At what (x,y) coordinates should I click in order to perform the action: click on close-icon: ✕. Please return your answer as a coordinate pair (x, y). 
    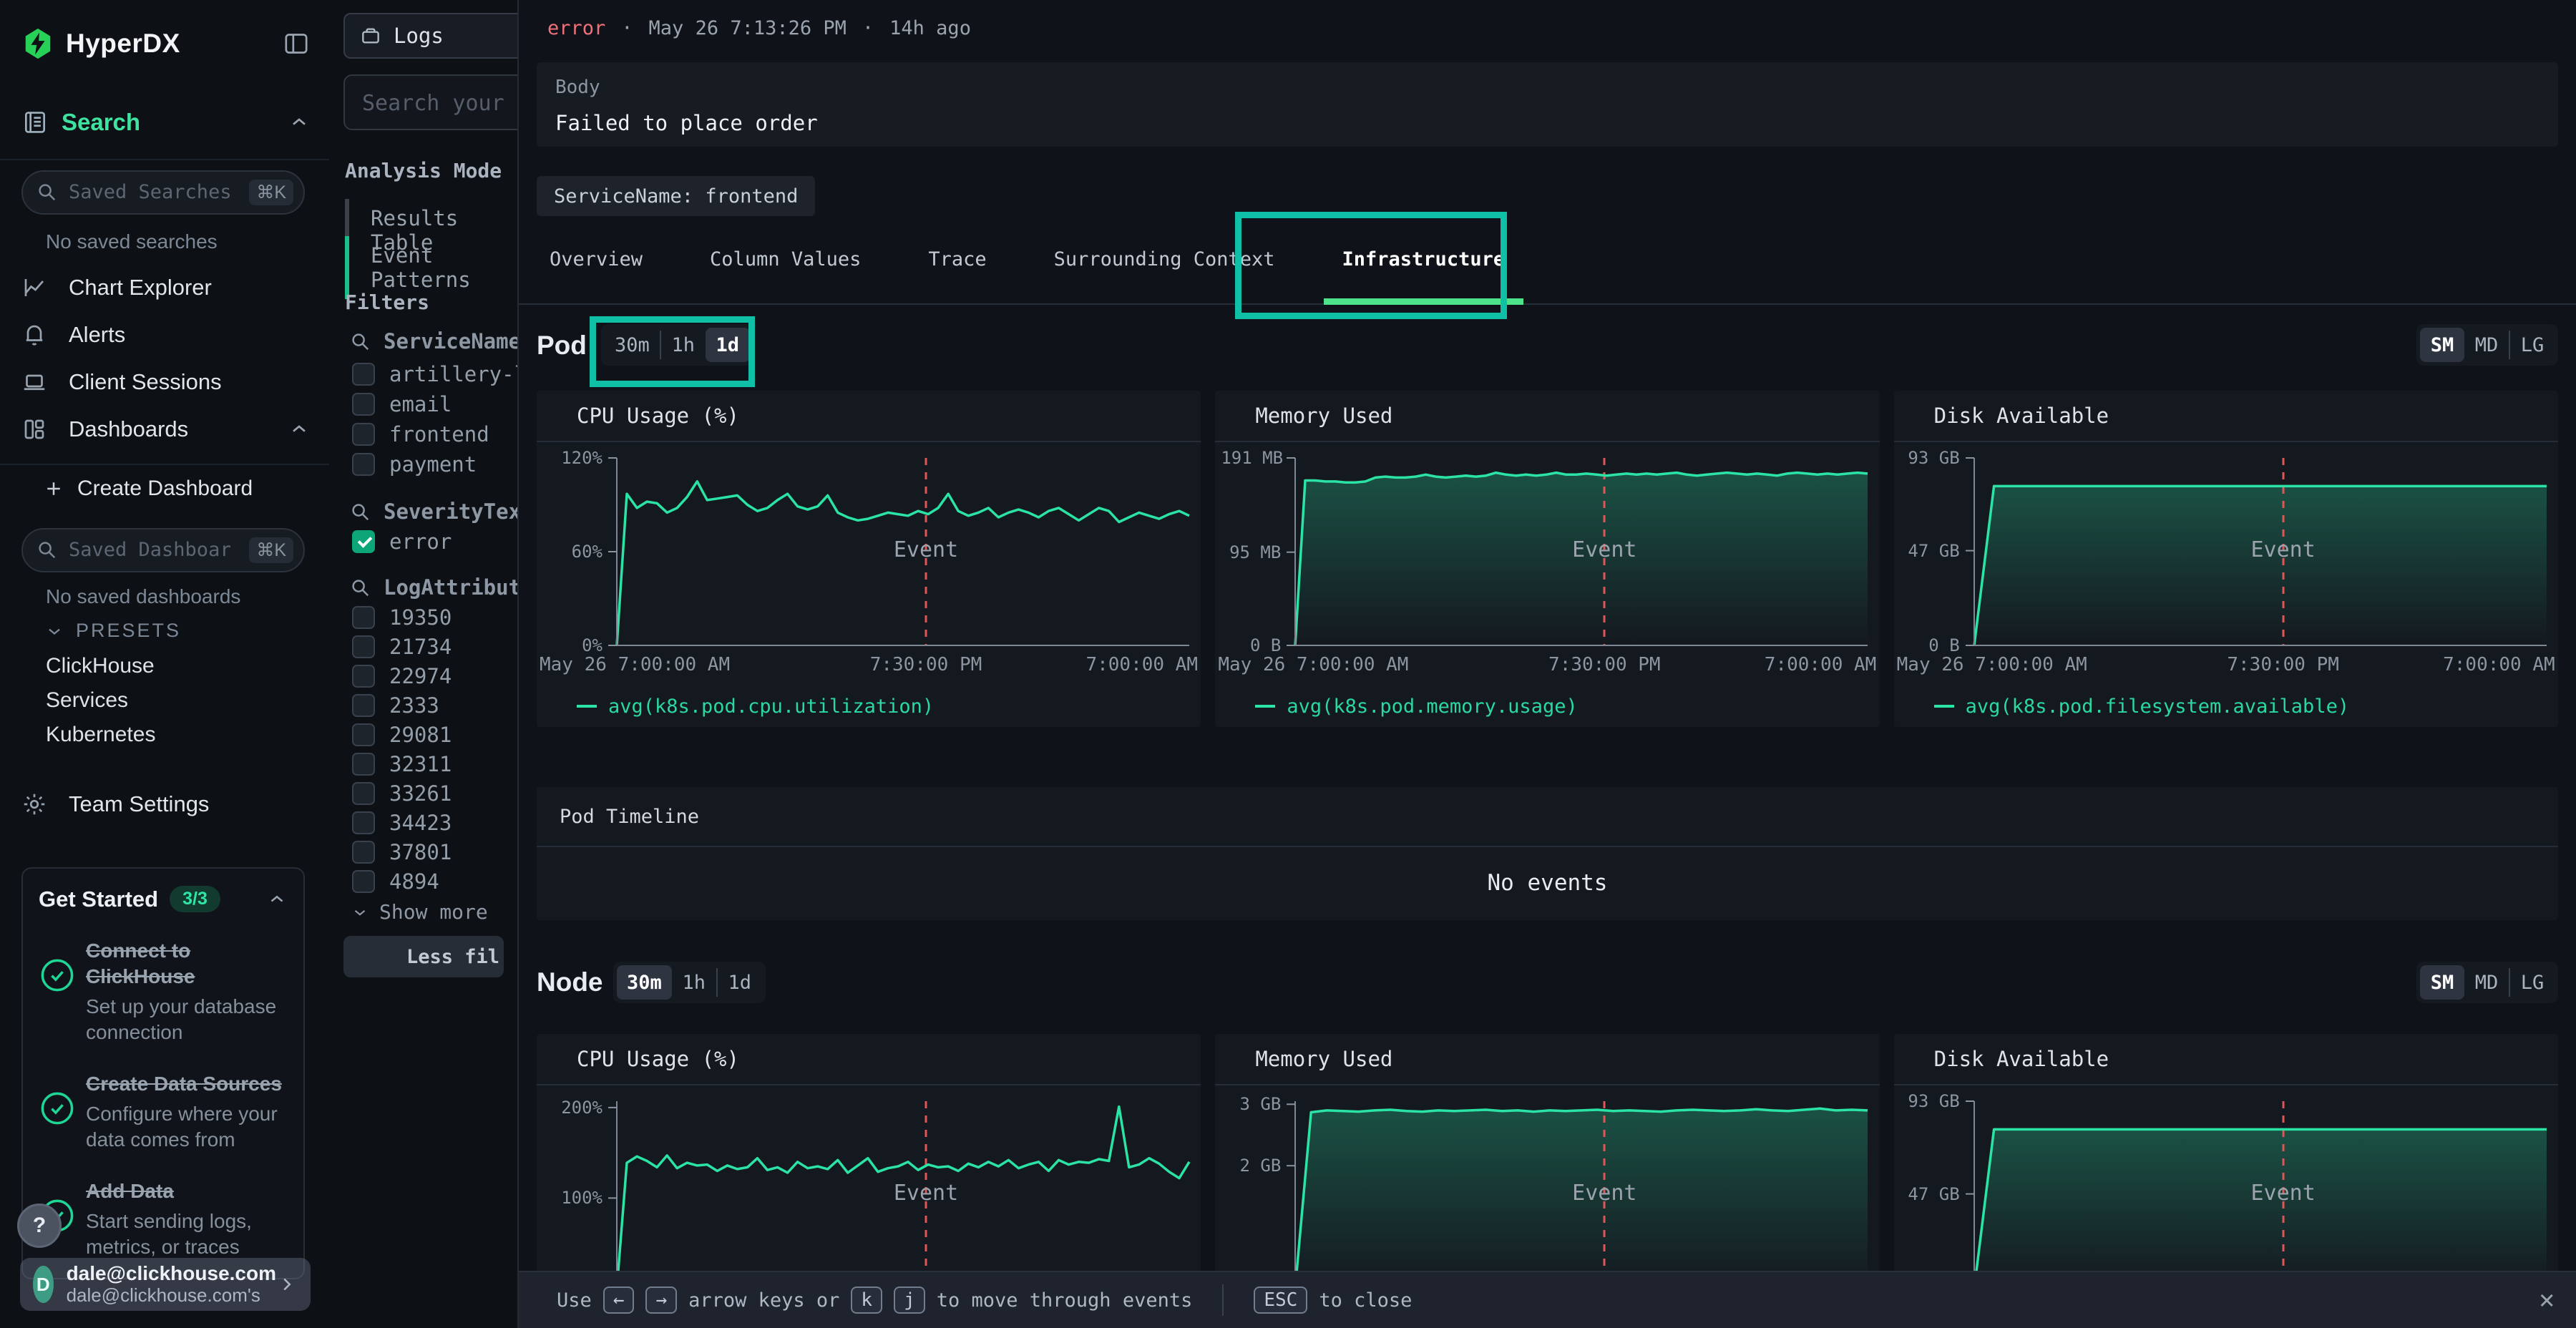
    Looking at the image, I should click on (2547, 1300).